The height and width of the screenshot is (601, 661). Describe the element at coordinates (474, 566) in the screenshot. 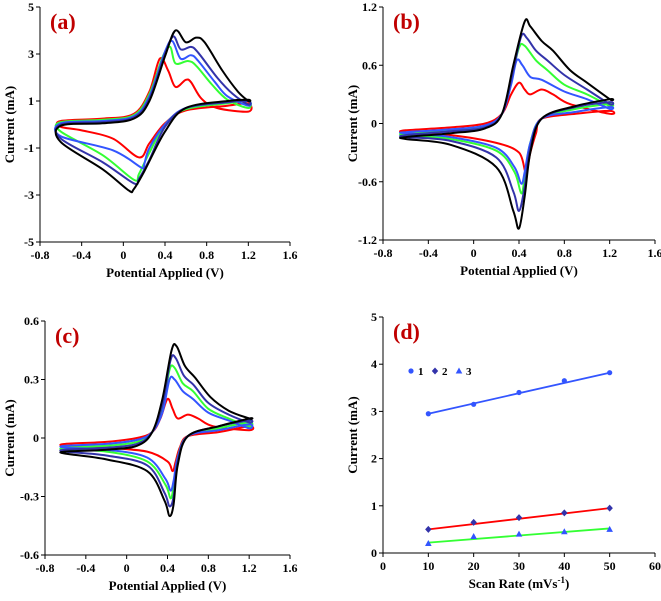

I see `x-tick-label: 20` at that location.